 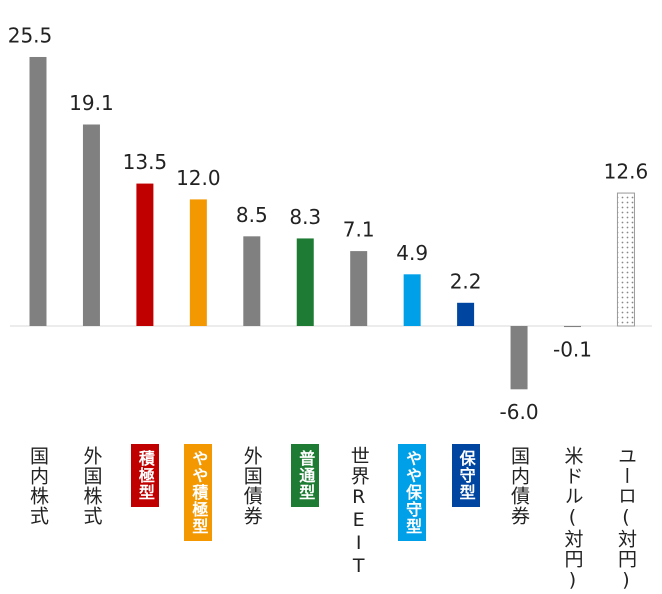 I want to click on category-label: ユーロ(対円), so click(x=625, y=519).